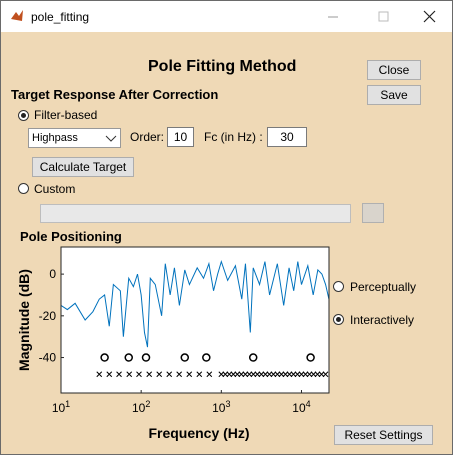  I want to click on x-tick-label: 10³, so click(221, 407).